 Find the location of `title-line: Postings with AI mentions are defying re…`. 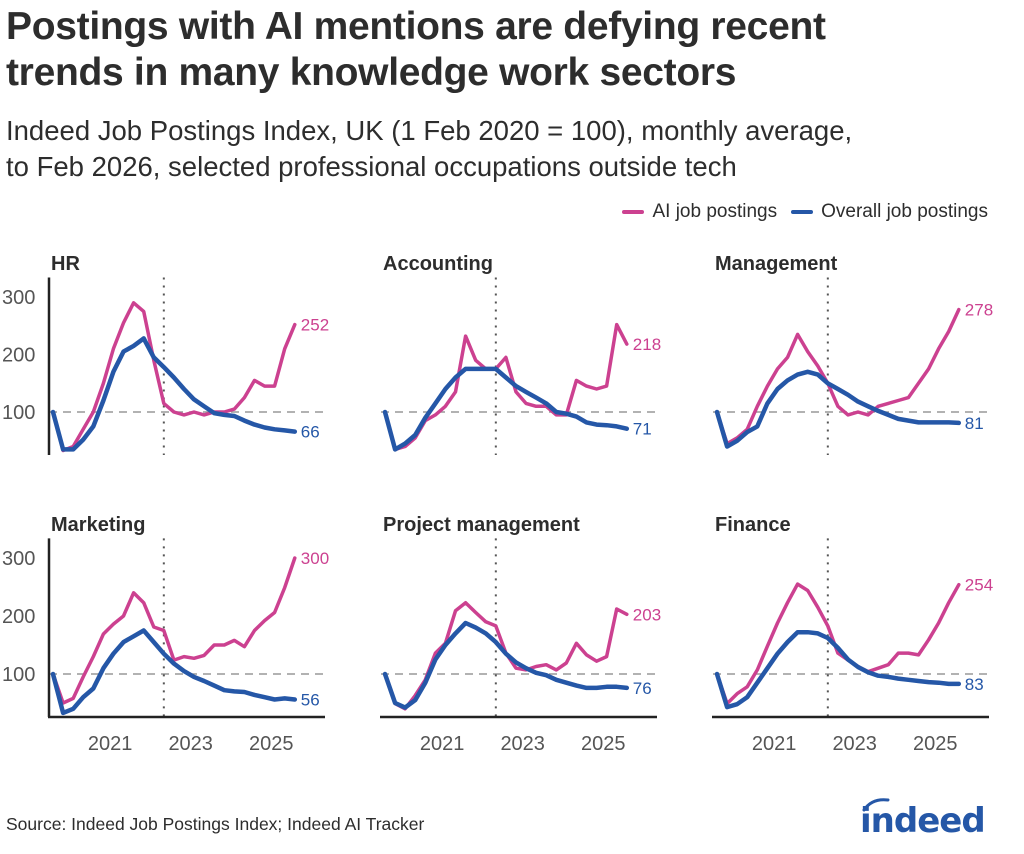

title-line: Postings with AI mentions are defying re… is located at coordinates (416, 26).